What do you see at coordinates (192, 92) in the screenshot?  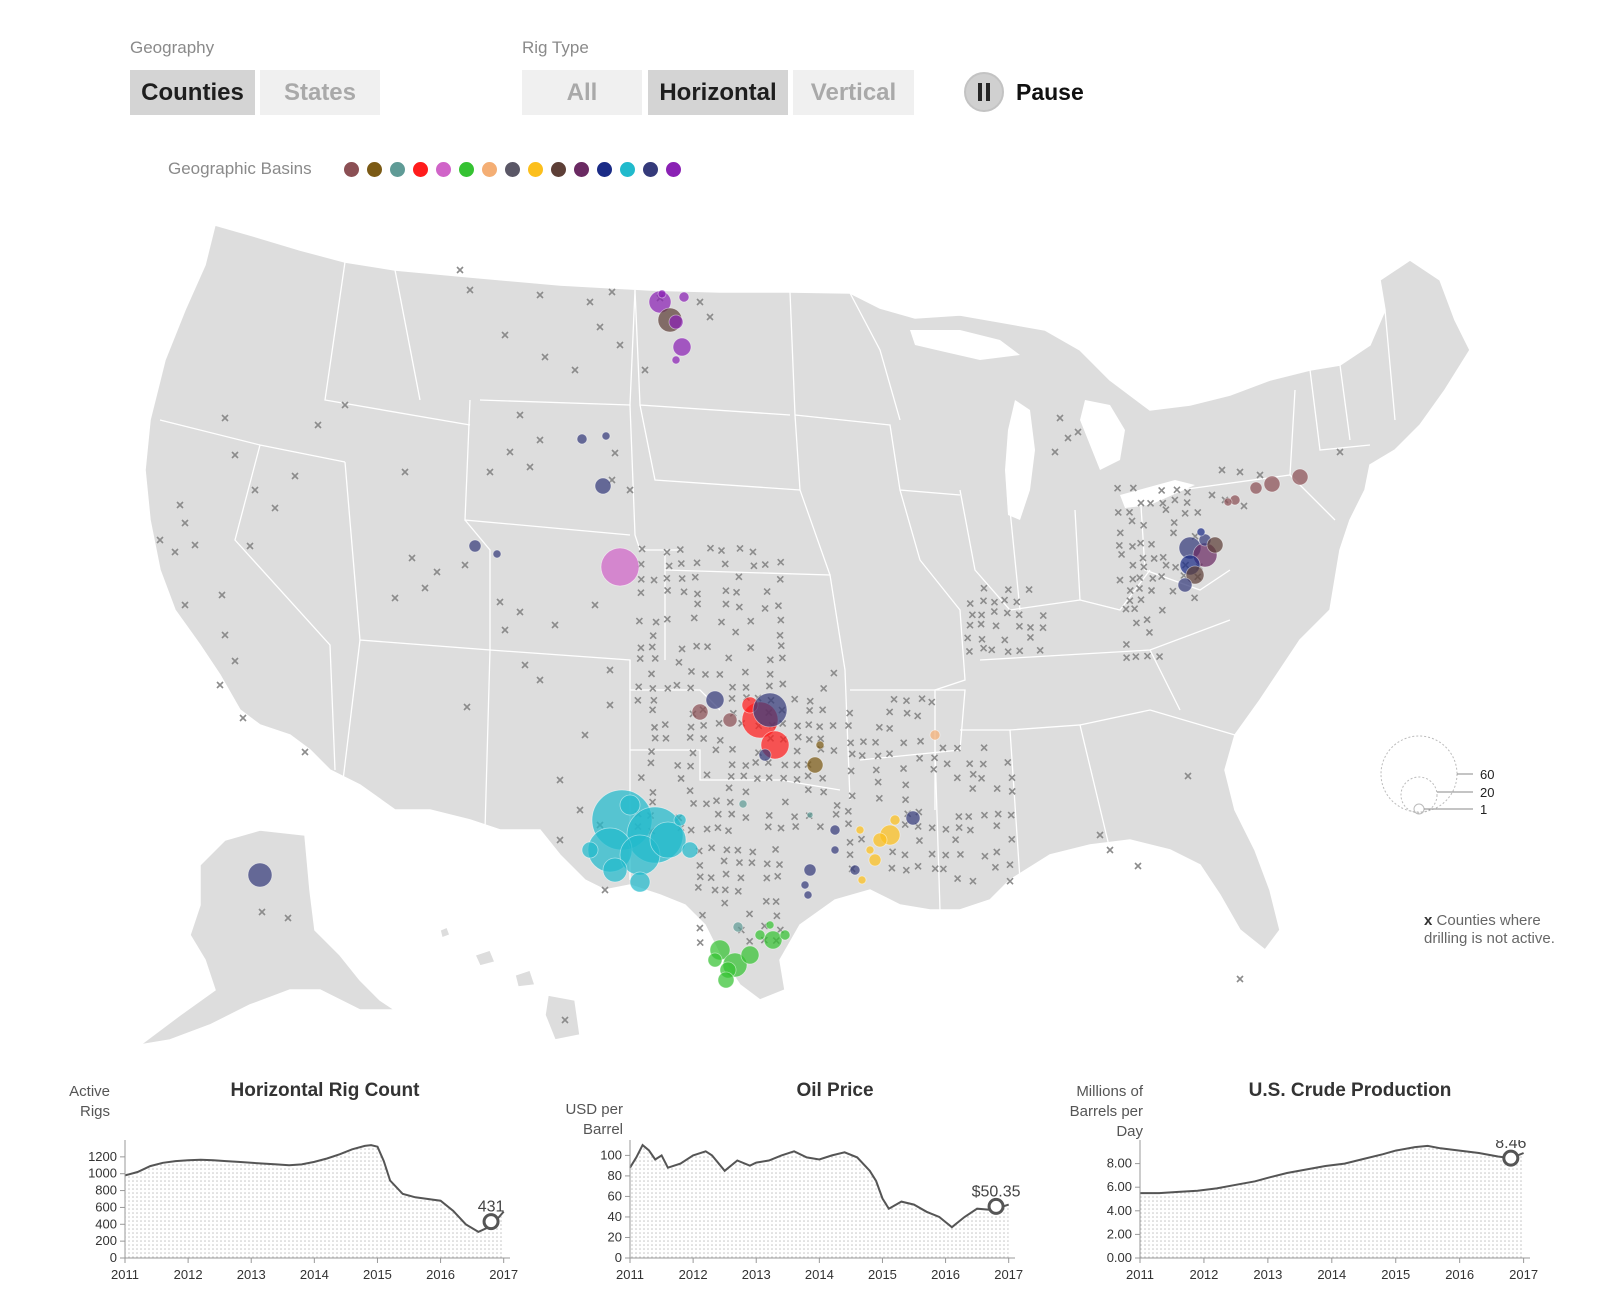 I see `geography-counties-button: Counties` at bounding box center [192, 92].